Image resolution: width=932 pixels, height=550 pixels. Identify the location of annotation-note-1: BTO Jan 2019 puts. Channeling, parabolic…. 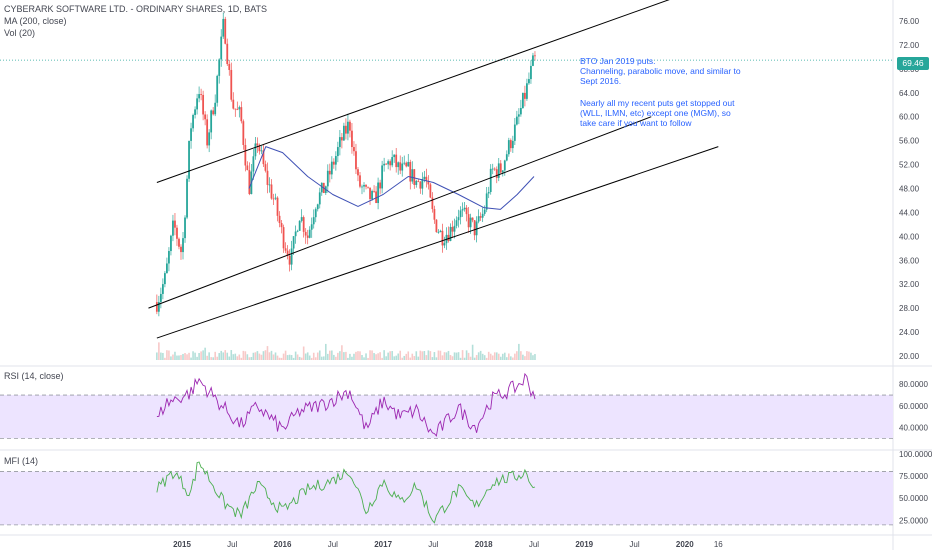
(662, 71).